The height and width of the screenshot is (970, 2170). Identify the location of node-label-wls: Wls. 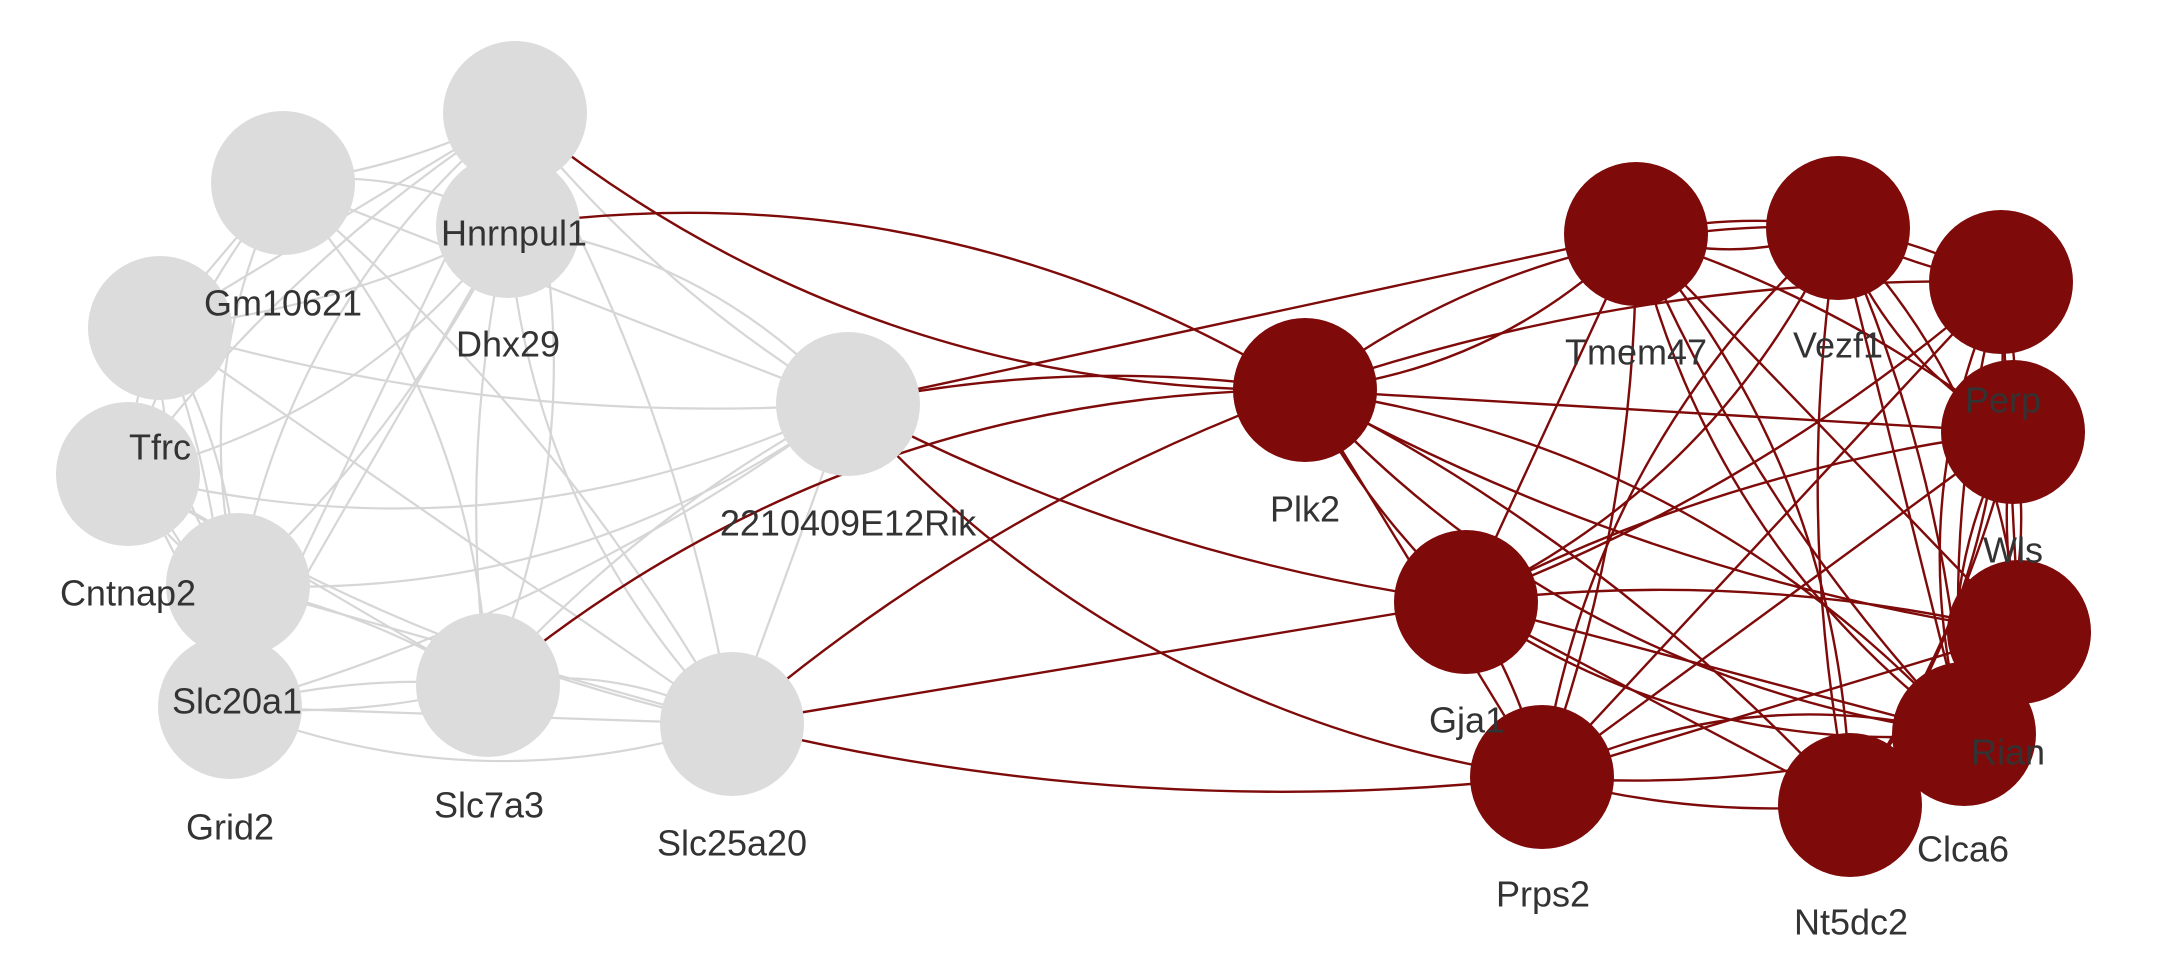
(2013, 550).